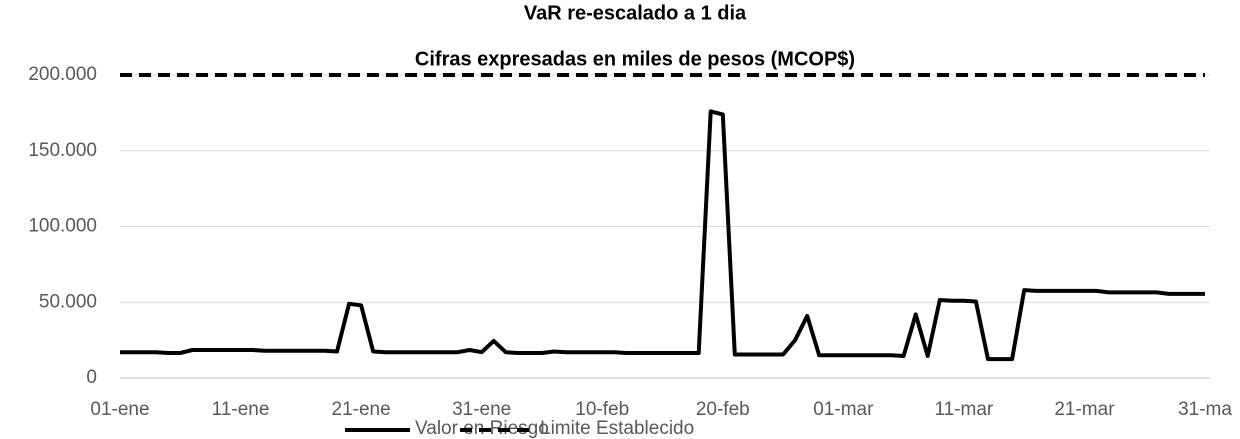 The height and width of the screenshot is (439, 1240). What do you see at coordinates (361, 409) in the screenshot?
I see `x-tick-label: 21-ene` at bounding box center [361, 409].